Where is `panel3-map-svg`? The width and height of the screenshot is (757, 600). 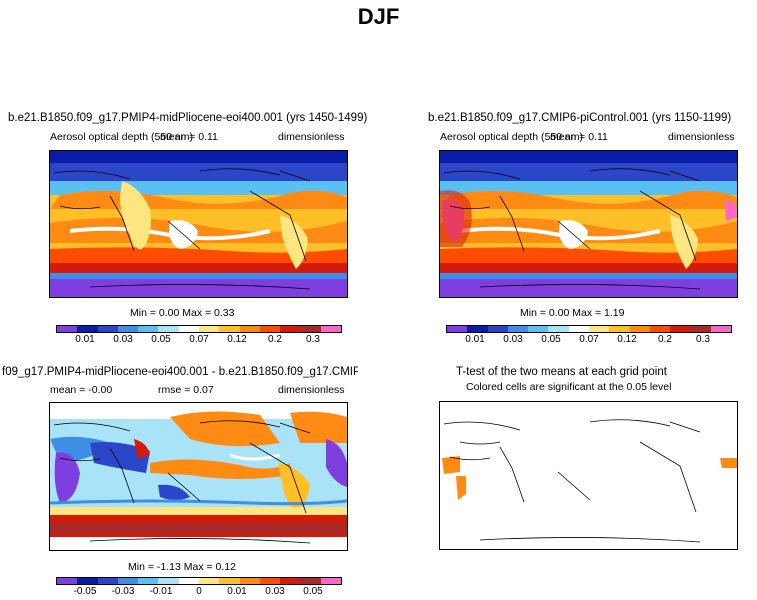 panel3-map-svg is located at coordinates (198, 476).